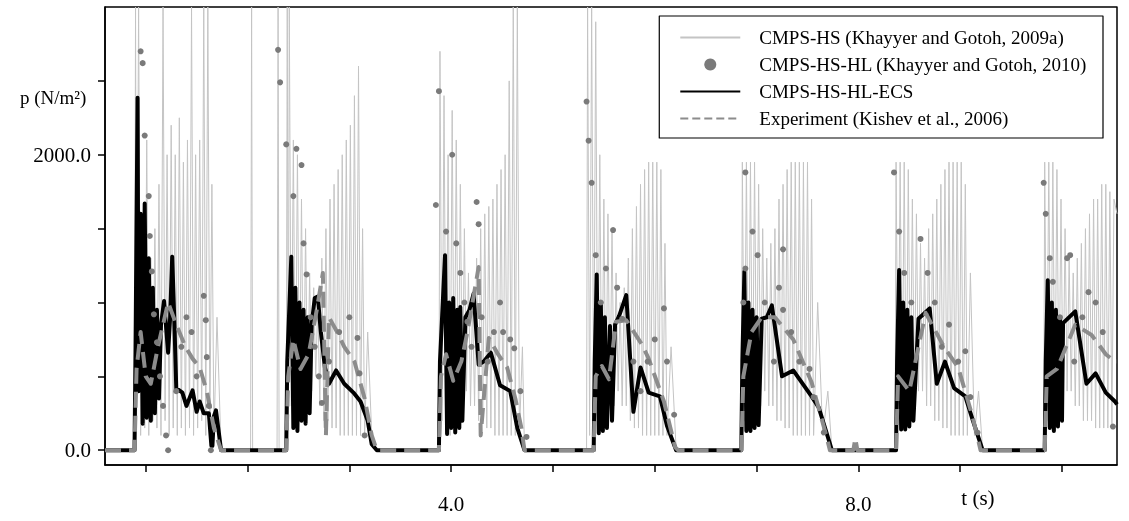  I want to click on y-axis-title: p (N/m²), so click(53, 98).